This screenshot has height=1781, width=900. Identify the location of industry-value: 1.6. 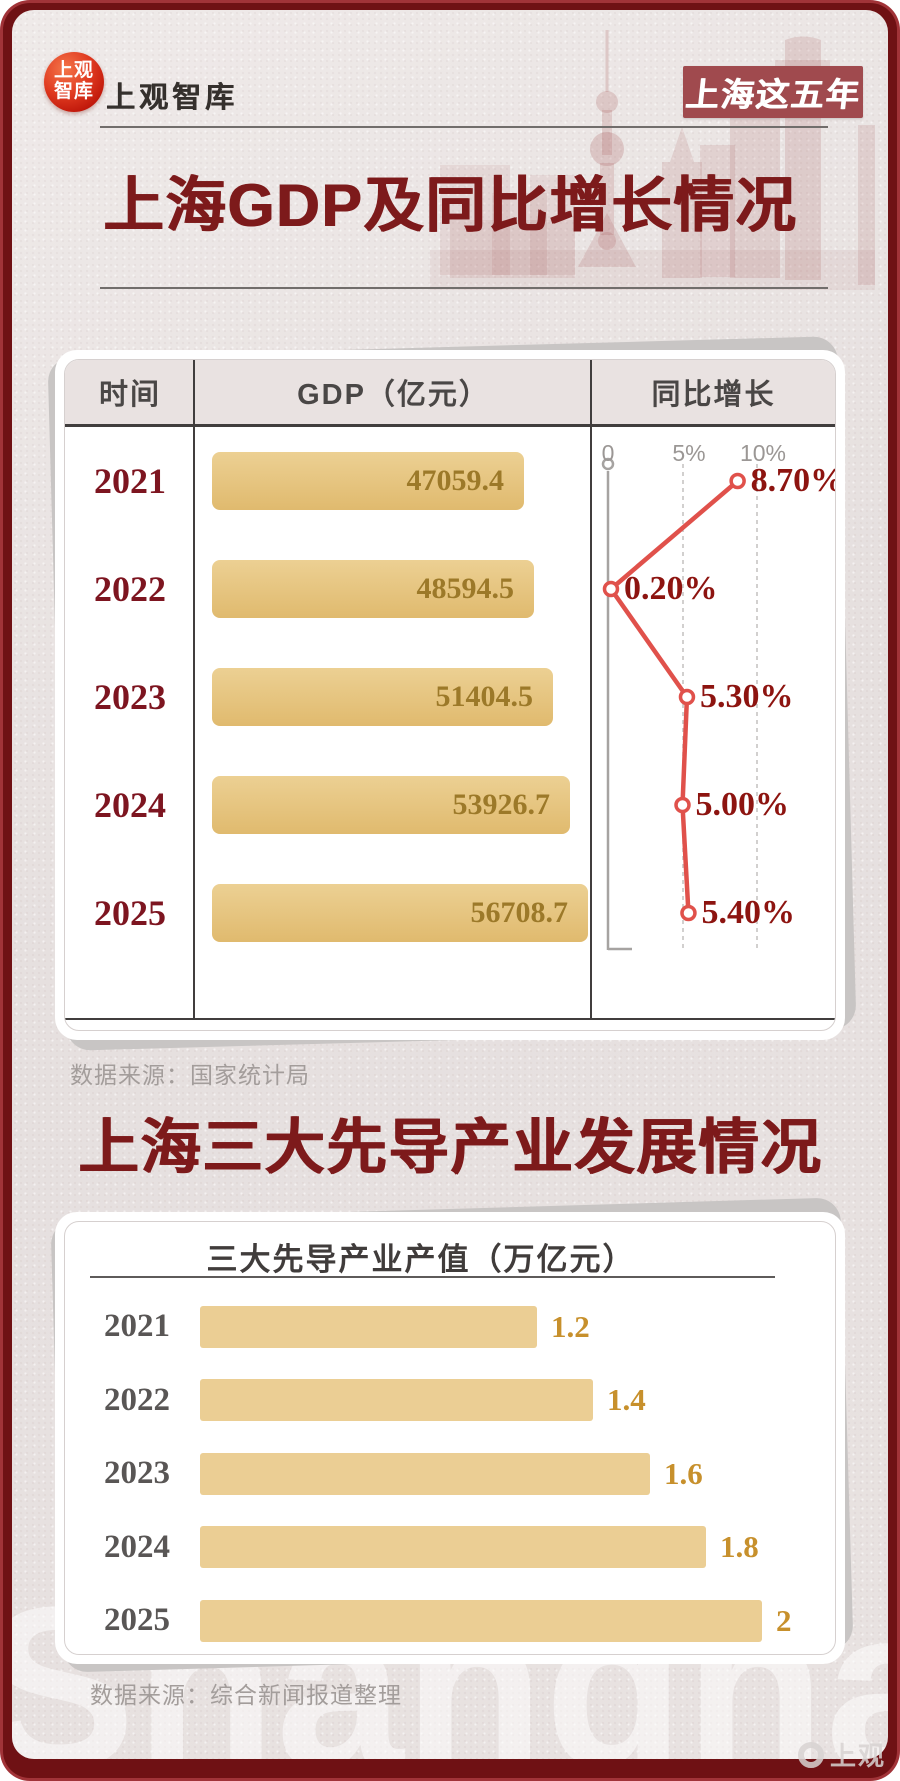
(683, 1473).